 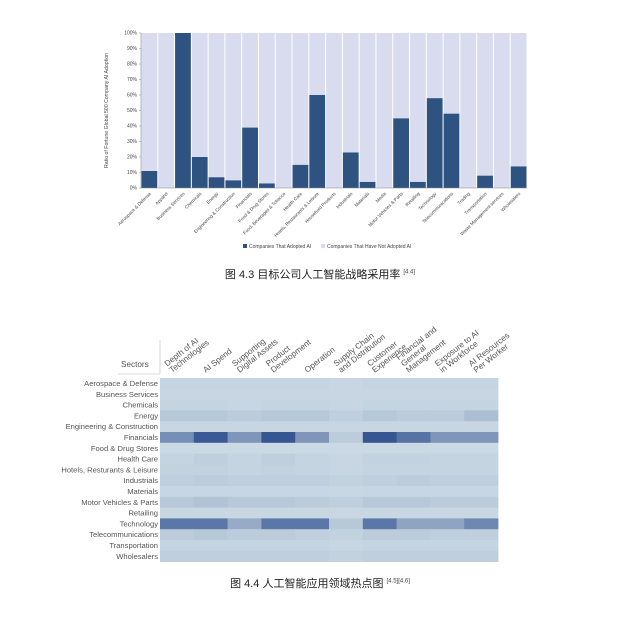 What do you see at coordinates (413, 448) in the screenshot?
I see `heatmap-cell-food-drug-stores-financial-and-general-management` at bounding box center [413, 448].